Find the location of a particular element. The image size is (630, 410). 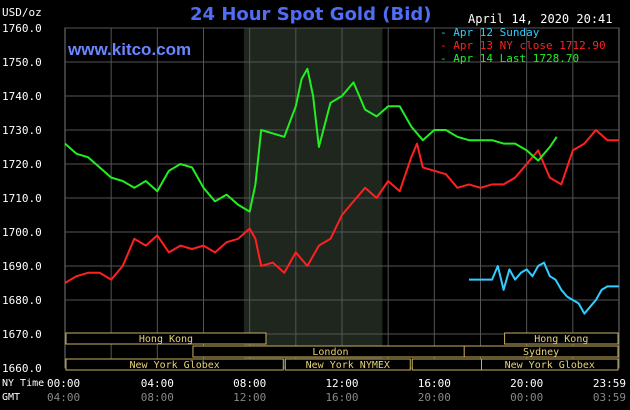

y-tick-label: 1740.0 is located at coordinates (22, 96).